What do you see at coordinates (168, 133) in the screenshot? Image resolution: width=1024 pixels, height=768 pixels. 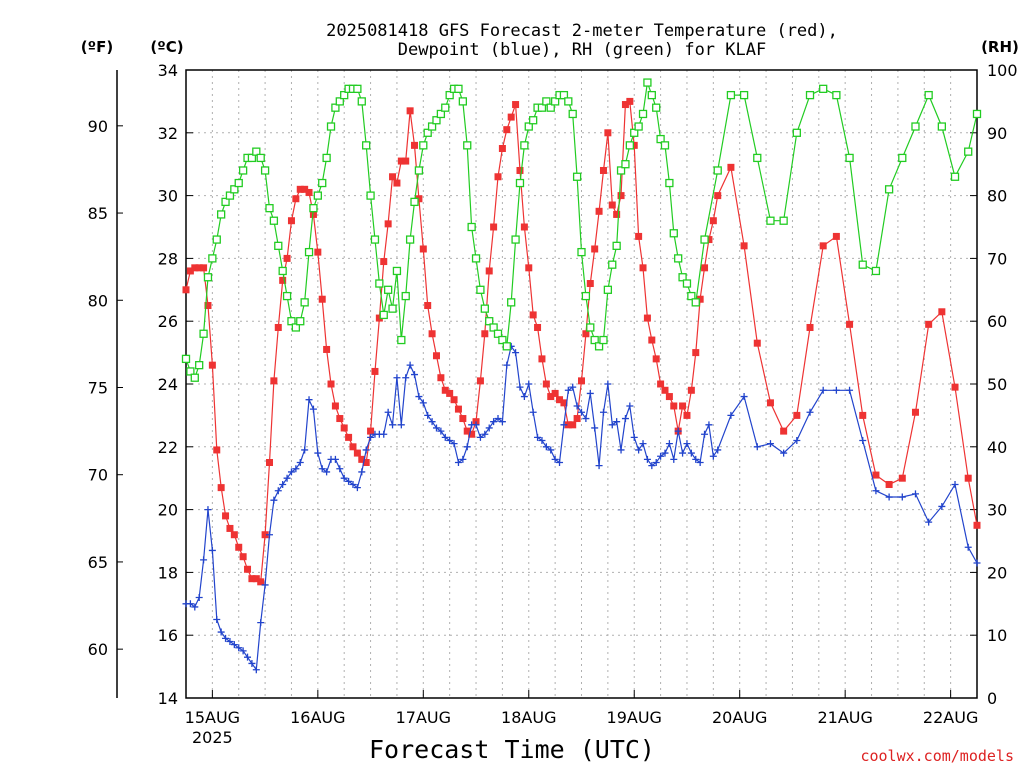 I see `celsius-tick-label: 32` at bounding box center [168, 133].